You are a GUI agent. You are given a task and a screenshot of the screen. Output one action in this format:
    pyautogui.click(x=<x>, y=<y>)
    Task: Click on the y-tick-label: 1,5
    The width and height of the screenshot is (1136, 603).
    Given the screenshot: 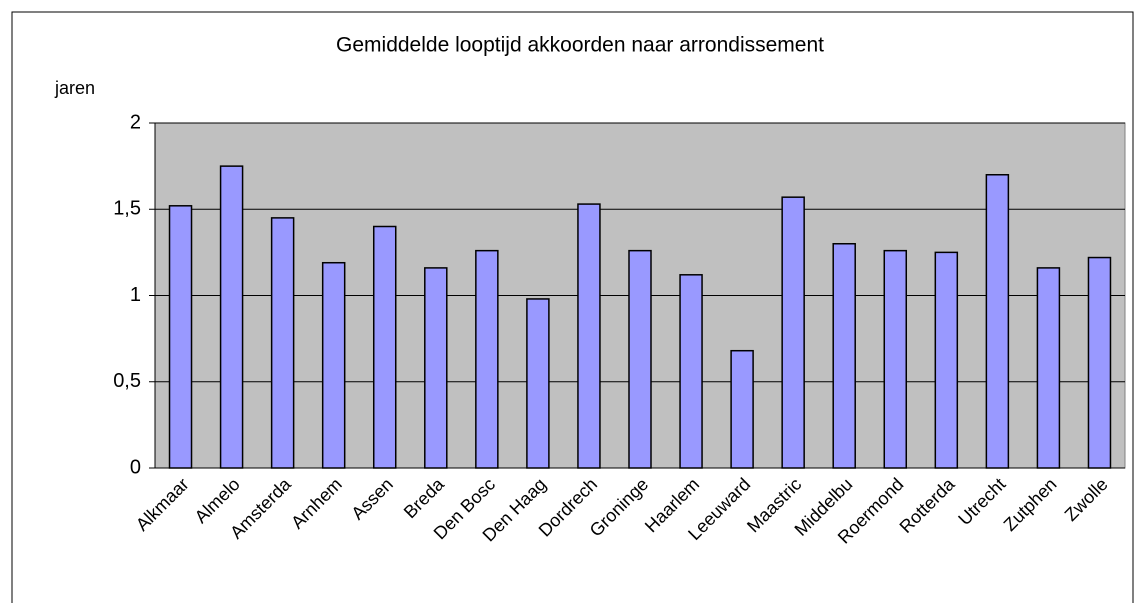 What is the action you would take?
    pyautogui.click(x=127, y=209)
    